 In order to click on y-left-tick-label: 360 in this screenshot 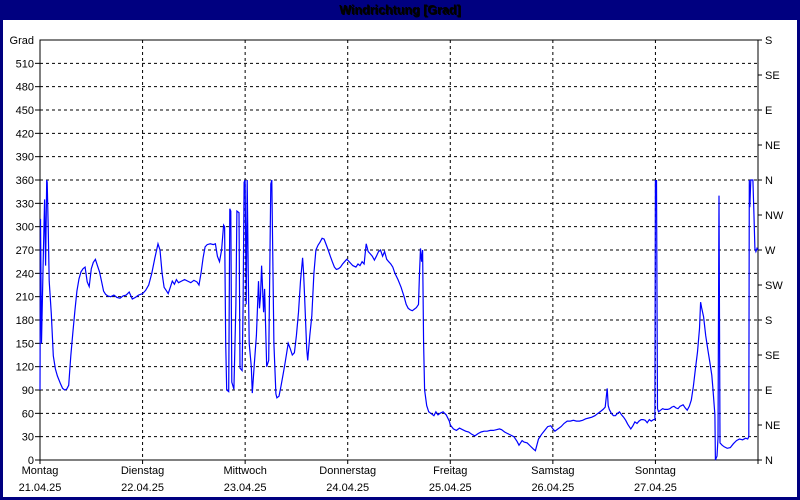, I will do `click(25, 181)`.